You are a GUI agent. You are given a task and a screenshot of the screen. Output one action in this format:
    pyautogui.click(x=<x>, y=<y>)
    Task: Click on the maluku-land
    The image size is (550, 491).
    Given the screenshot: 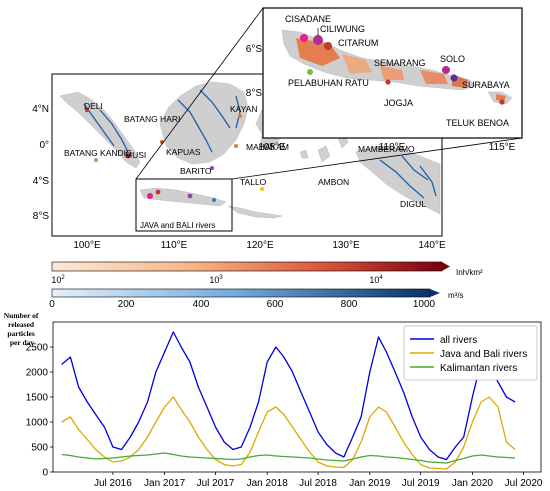 What is the action you would take?
    pyautogui.click(x=324, y=147)
    